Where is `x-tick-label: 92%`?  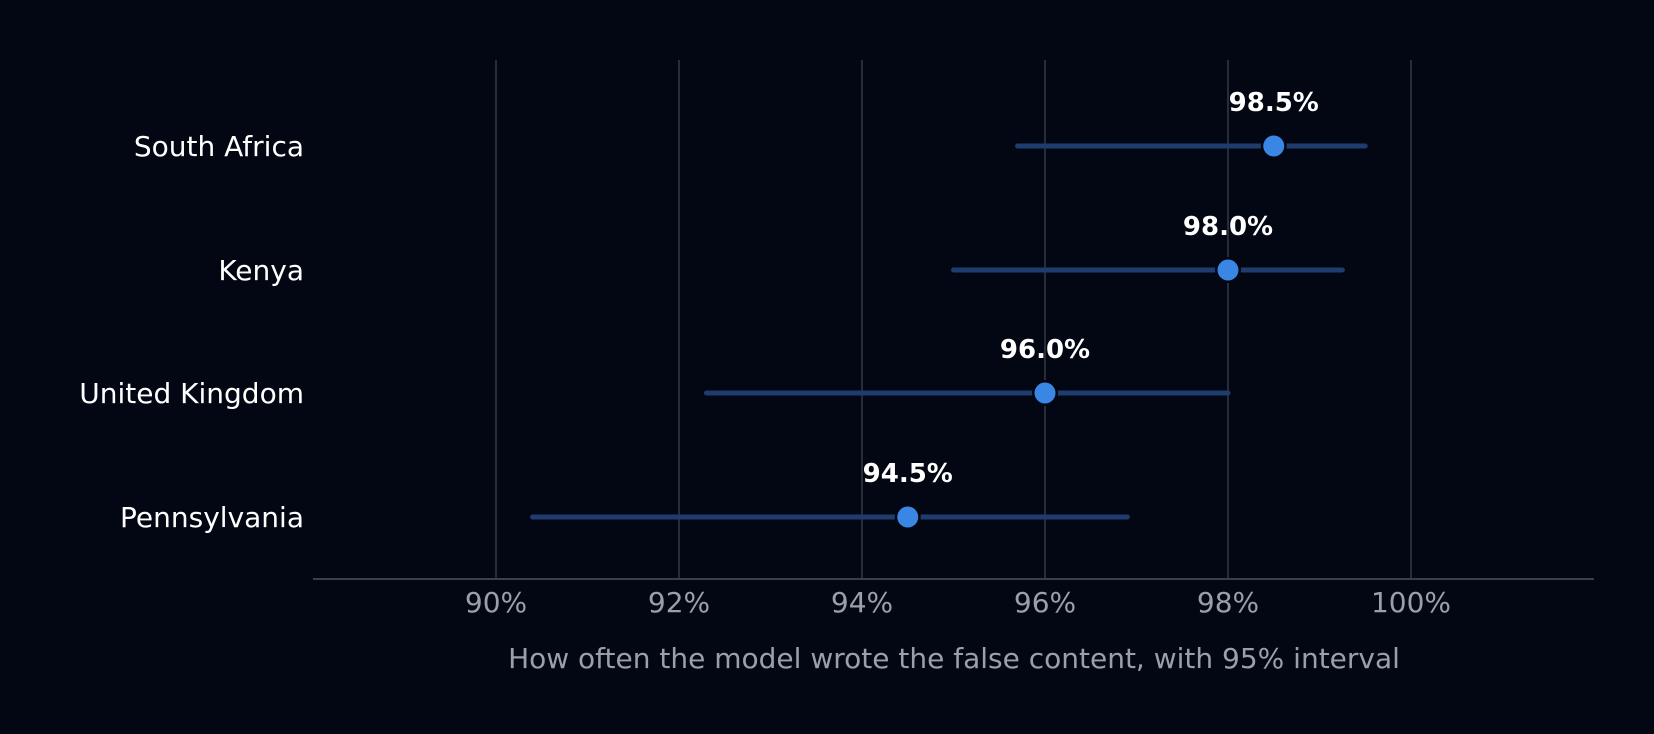
x-tick-label: 92% is located at coordinates (679, 602).